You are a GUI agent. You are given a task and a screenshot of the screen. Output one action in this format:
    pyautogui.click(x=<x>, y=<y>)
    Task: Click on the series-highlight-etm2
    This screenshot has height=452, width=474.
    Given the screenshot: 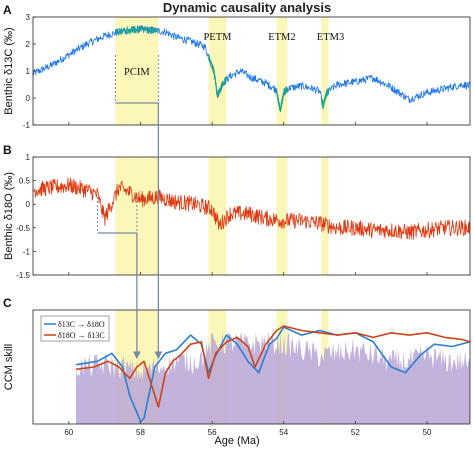 What is the action you would take?
    pyautogui.click(x=282, y=99)
    